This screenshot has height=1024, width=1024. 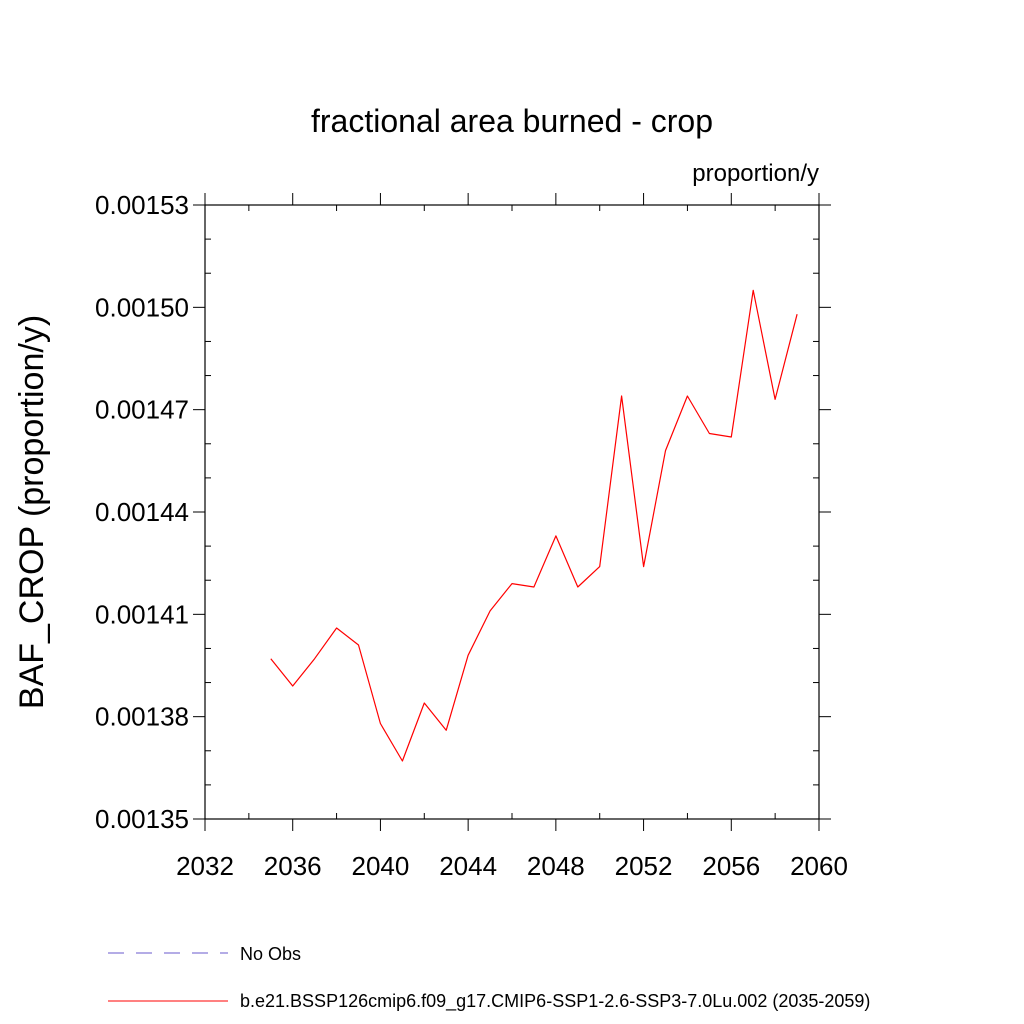 I want to click on y-tick-label: 0.00147, so click(x=142, y=410).